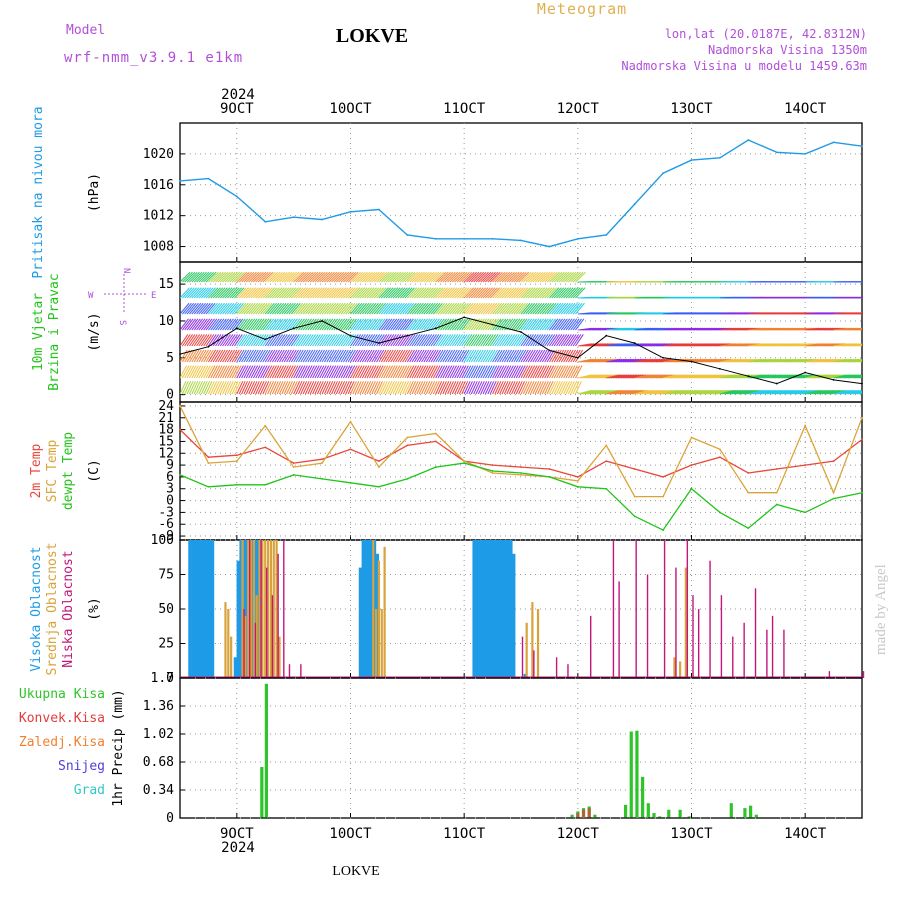 This screenshot has width=900, height=900. Describe the element at coordinates (748, 376) in the screenshot. I see `wind-speed-line-point` at that location.